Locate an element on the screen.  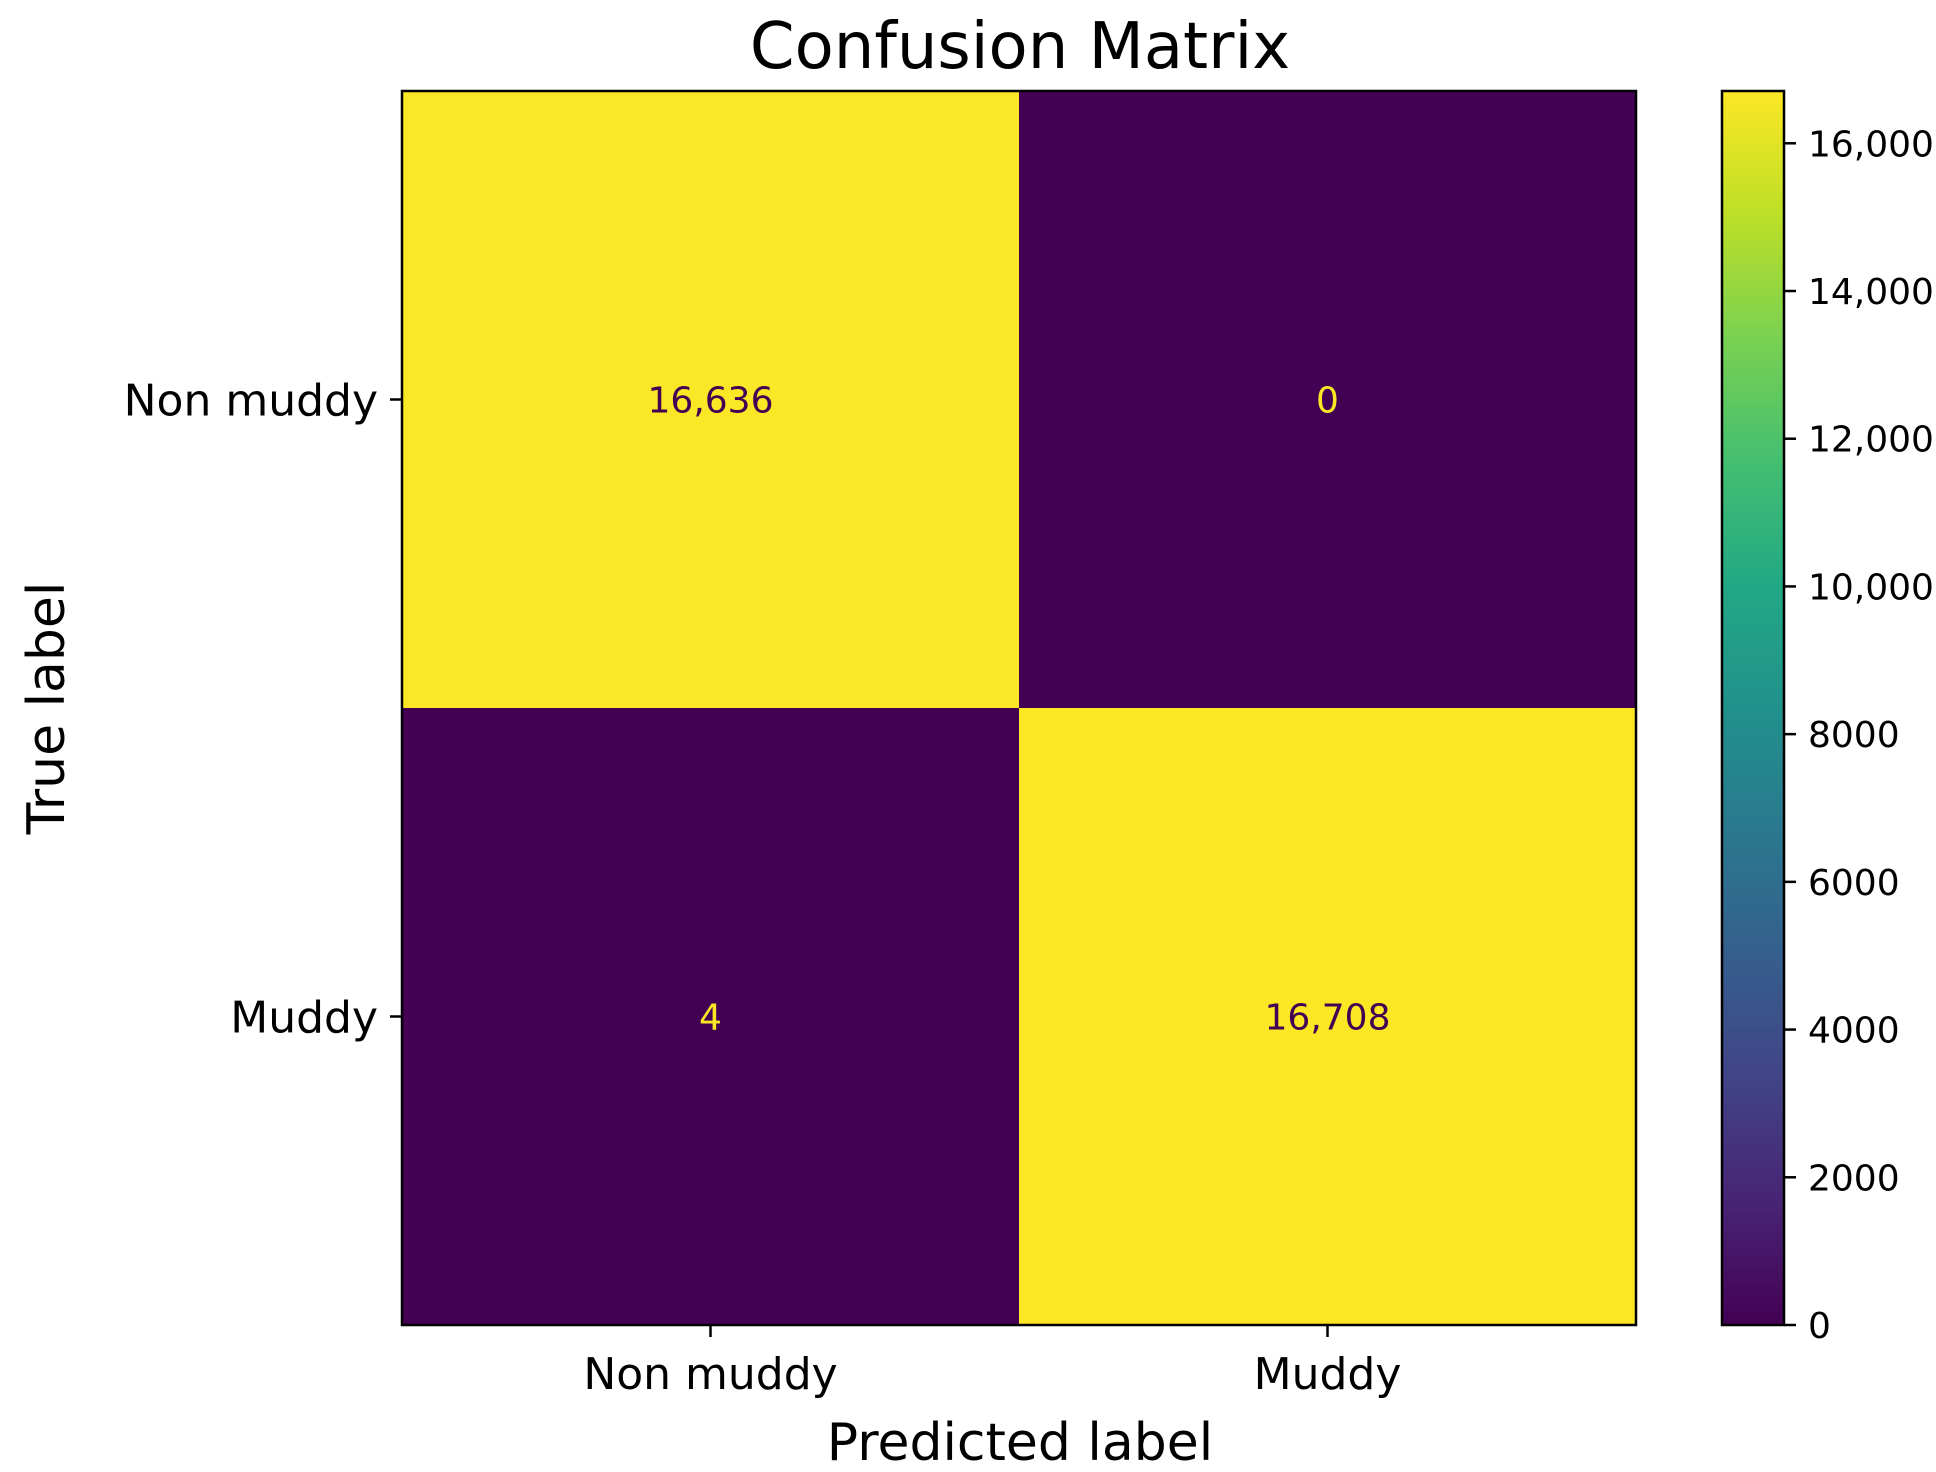
chart-title: Confusion Matrix is located at coordinates (1020, 47).